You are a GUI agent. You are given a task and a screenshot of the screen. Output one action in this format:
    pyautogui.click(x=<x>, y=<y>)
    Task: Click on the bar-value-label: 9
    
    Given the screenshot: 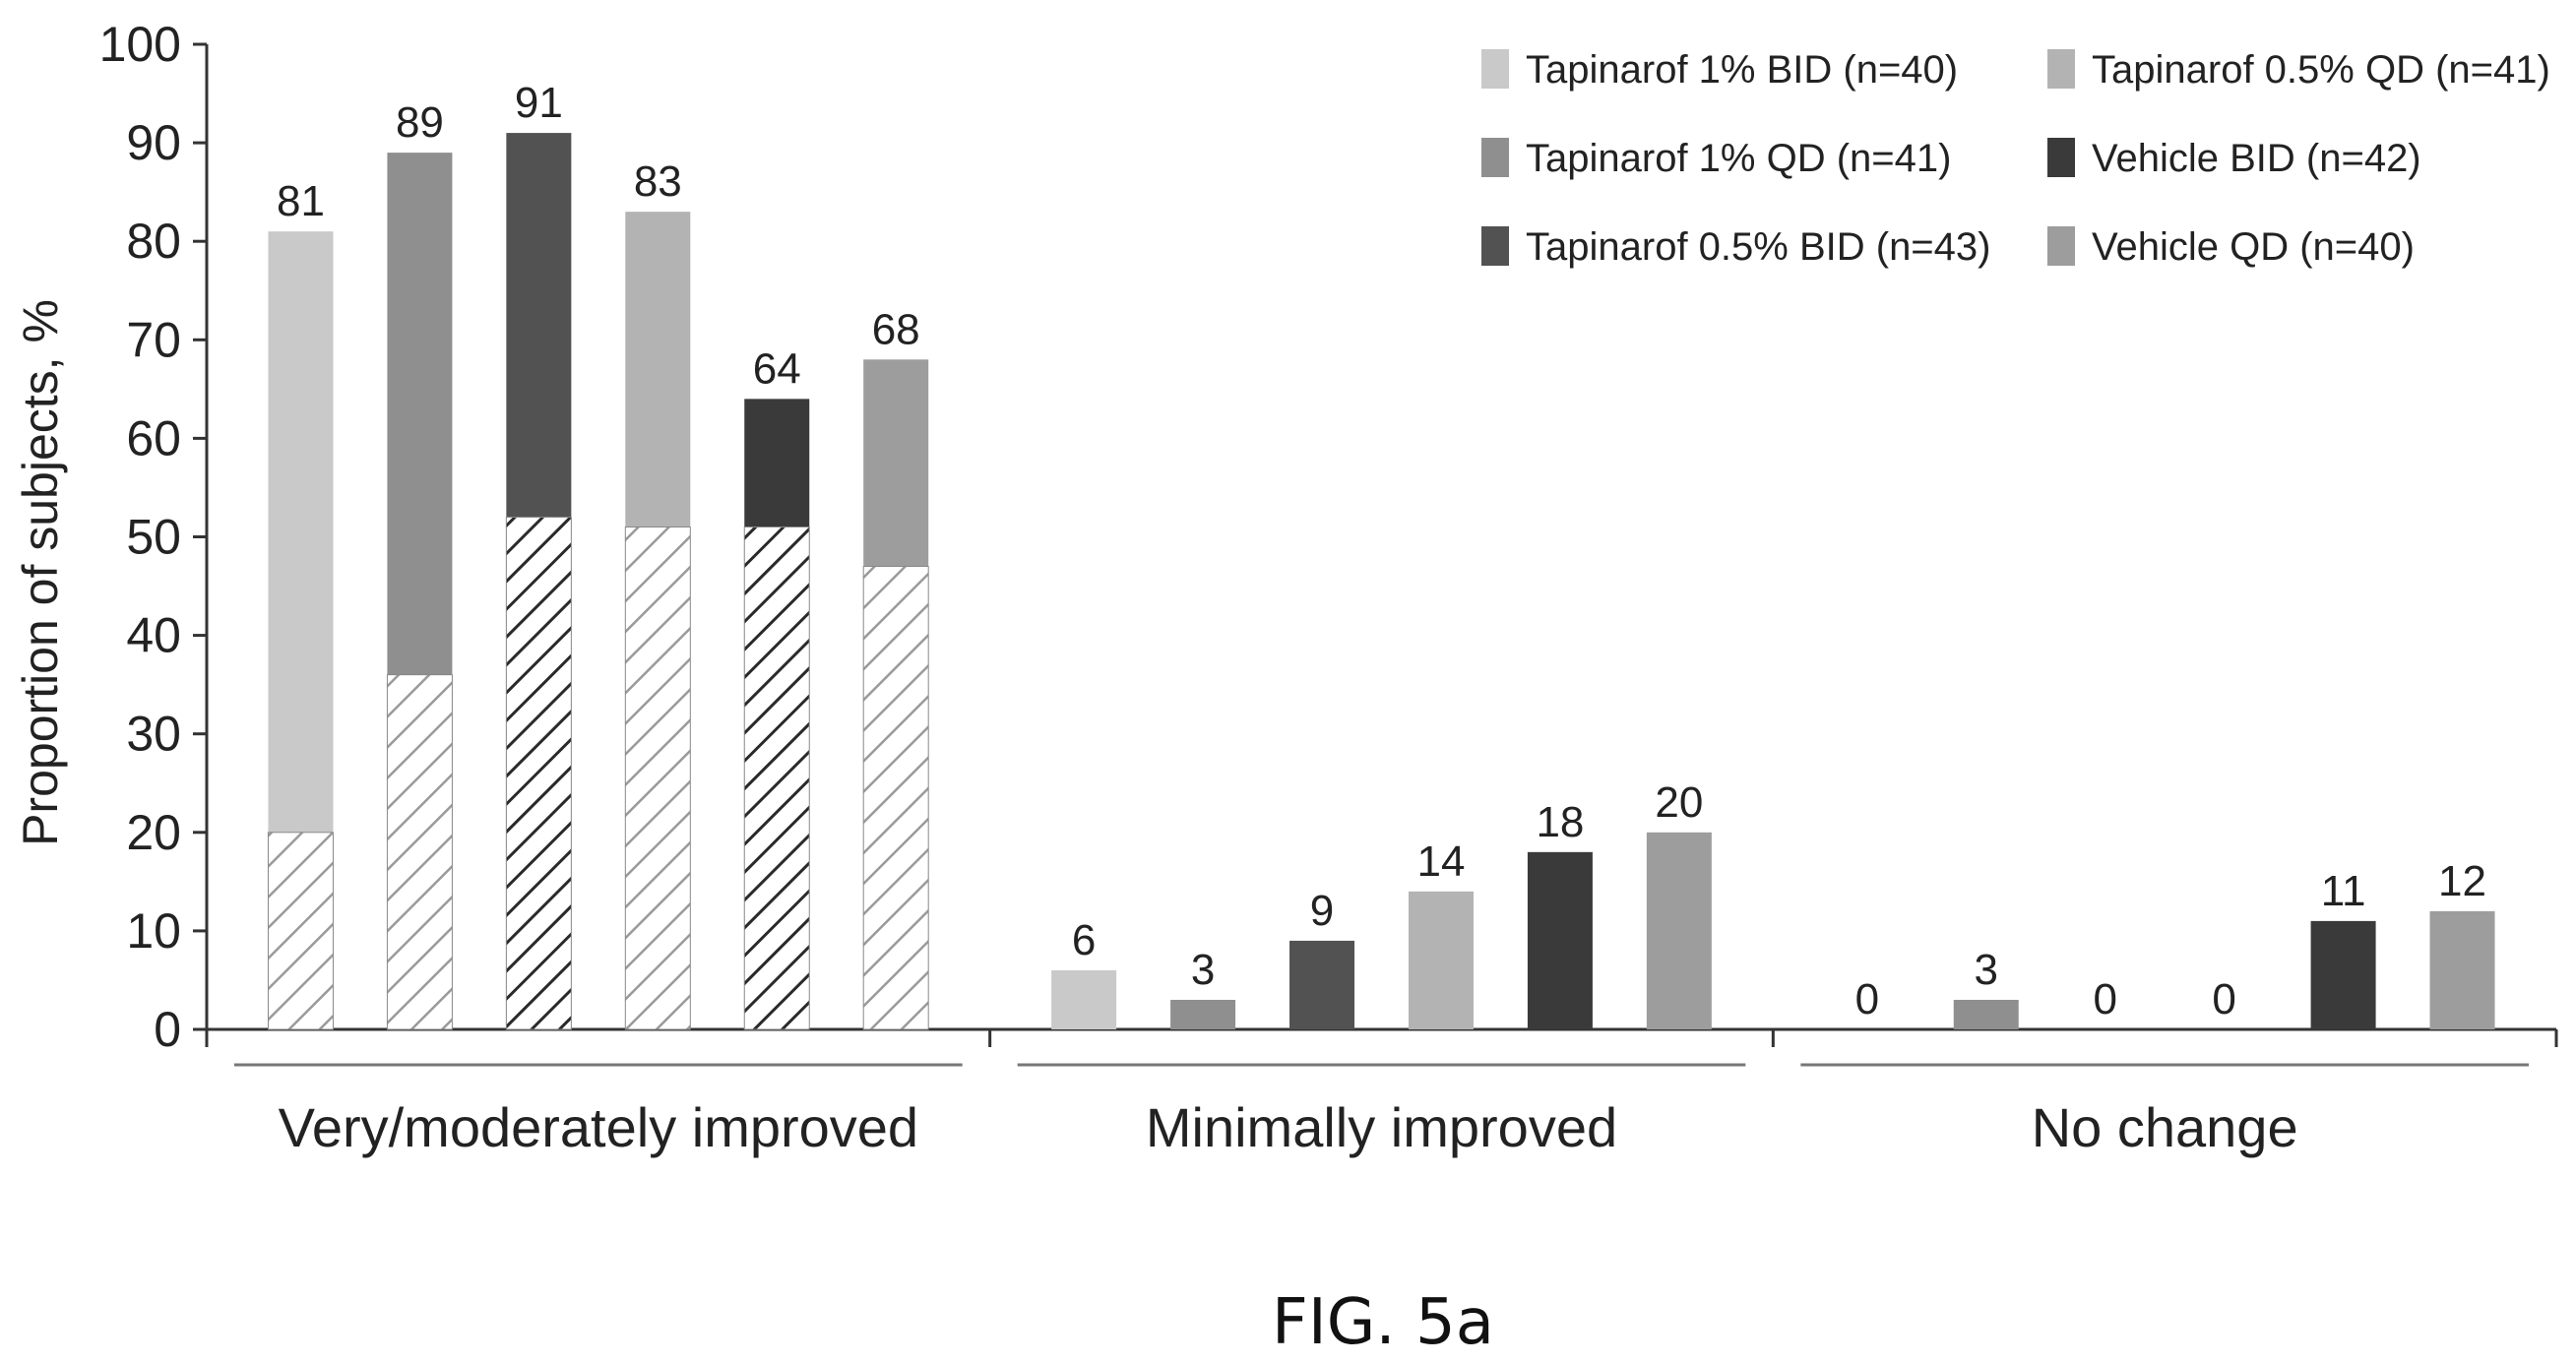 What is the action you would take?
    pyautogui.click(x=1322, y=911)
    